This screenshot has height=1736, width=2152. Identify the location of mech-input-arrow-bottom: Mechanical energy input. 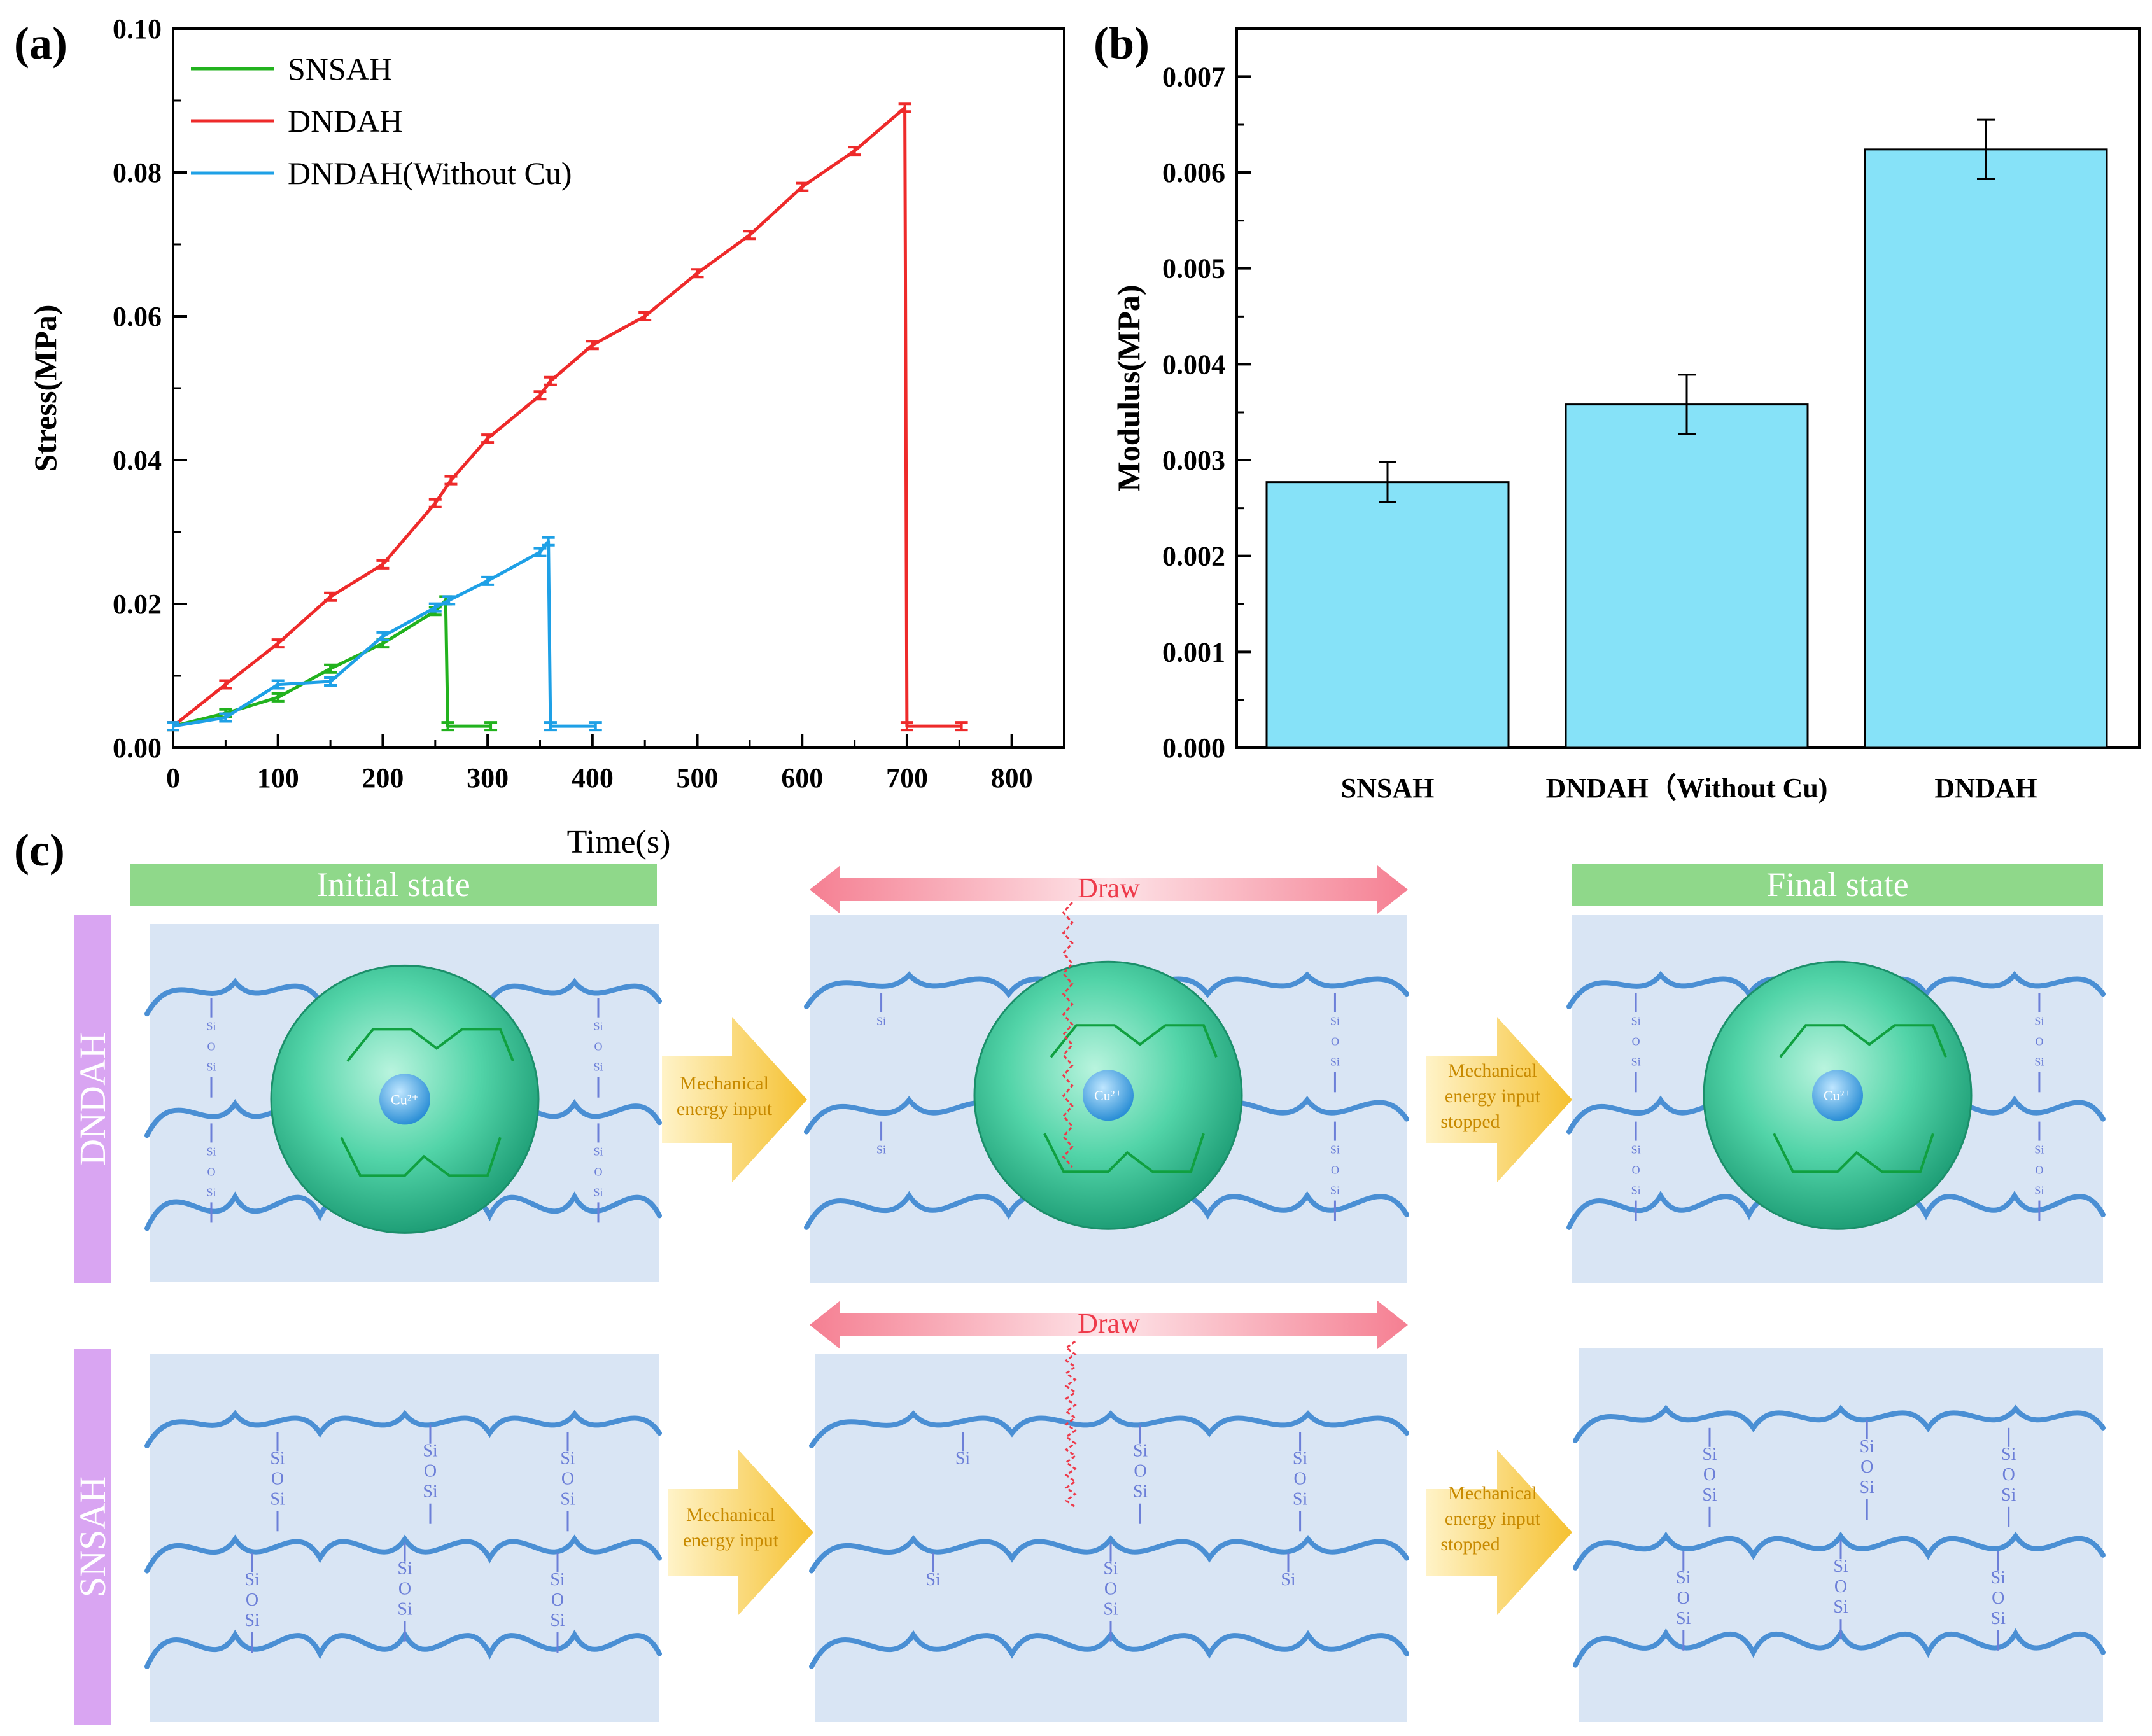
(740, 1532).